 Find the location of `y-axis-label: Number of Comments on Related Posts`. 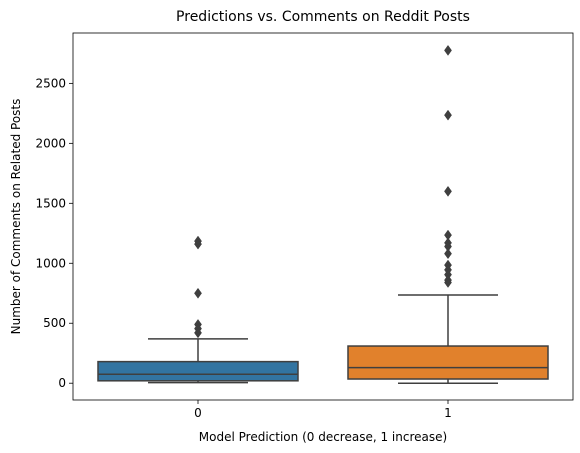

y-axis-label: Number of Comments on Related Posts is located at coordinates (16, 217).